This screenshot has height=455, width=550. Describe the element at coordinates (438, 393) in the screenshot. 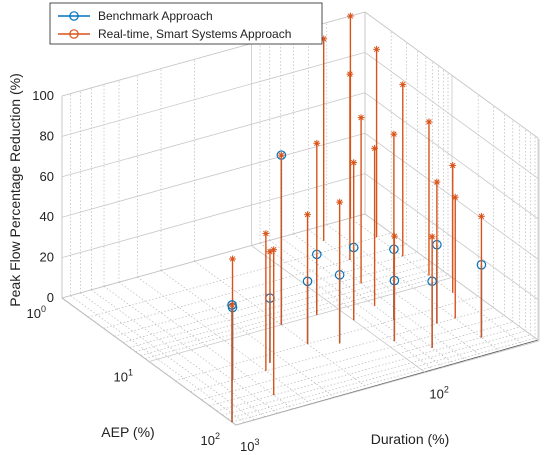

I see `duration-tick-label: 10²` at that location.